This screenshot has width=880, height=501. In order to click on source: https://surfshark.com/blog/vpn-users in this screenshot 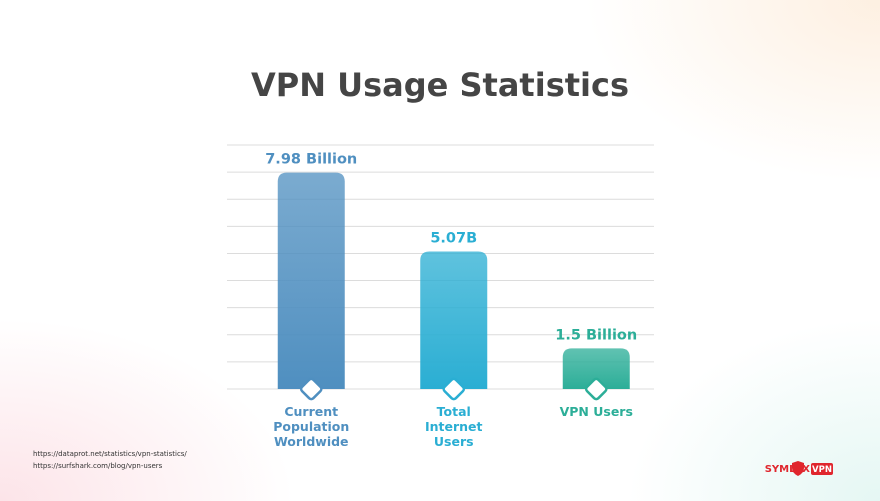, I will do `click(98, 466)`.